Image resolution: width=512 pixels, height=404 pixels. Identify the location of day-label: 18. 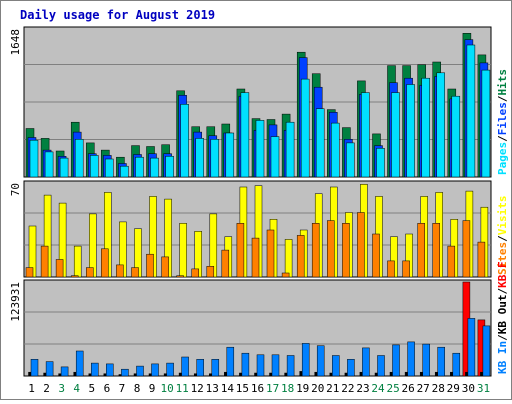
(287, 388).